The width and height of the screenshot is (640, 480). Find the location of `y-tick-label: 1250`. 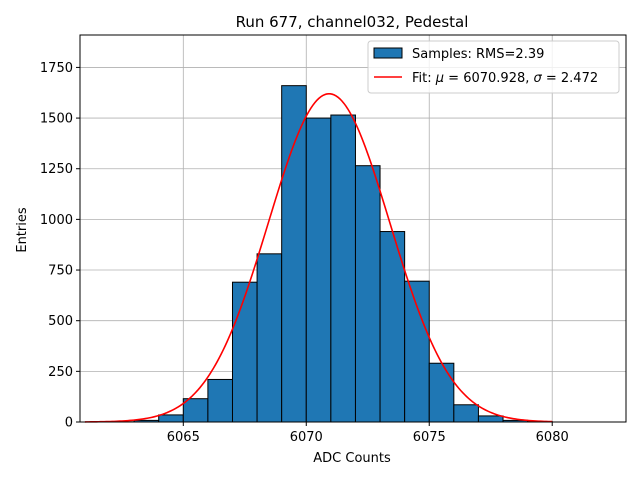

y-tick-label: 1250 is located at coordinates (56, 169).